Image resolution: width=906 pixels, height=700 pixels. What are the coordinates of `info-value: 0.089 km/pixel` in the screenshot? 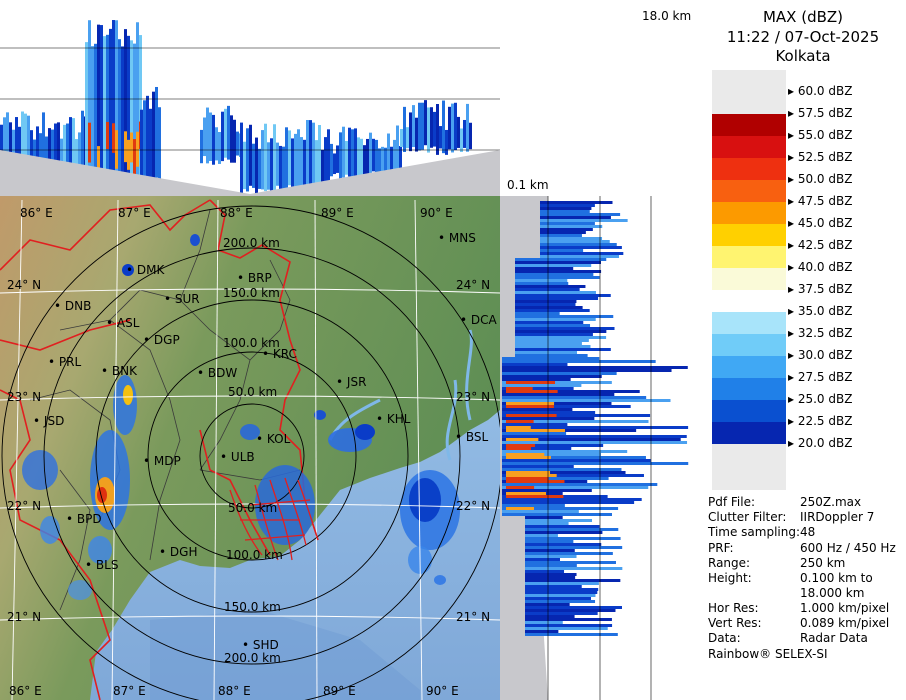 It's located at (845, 623).